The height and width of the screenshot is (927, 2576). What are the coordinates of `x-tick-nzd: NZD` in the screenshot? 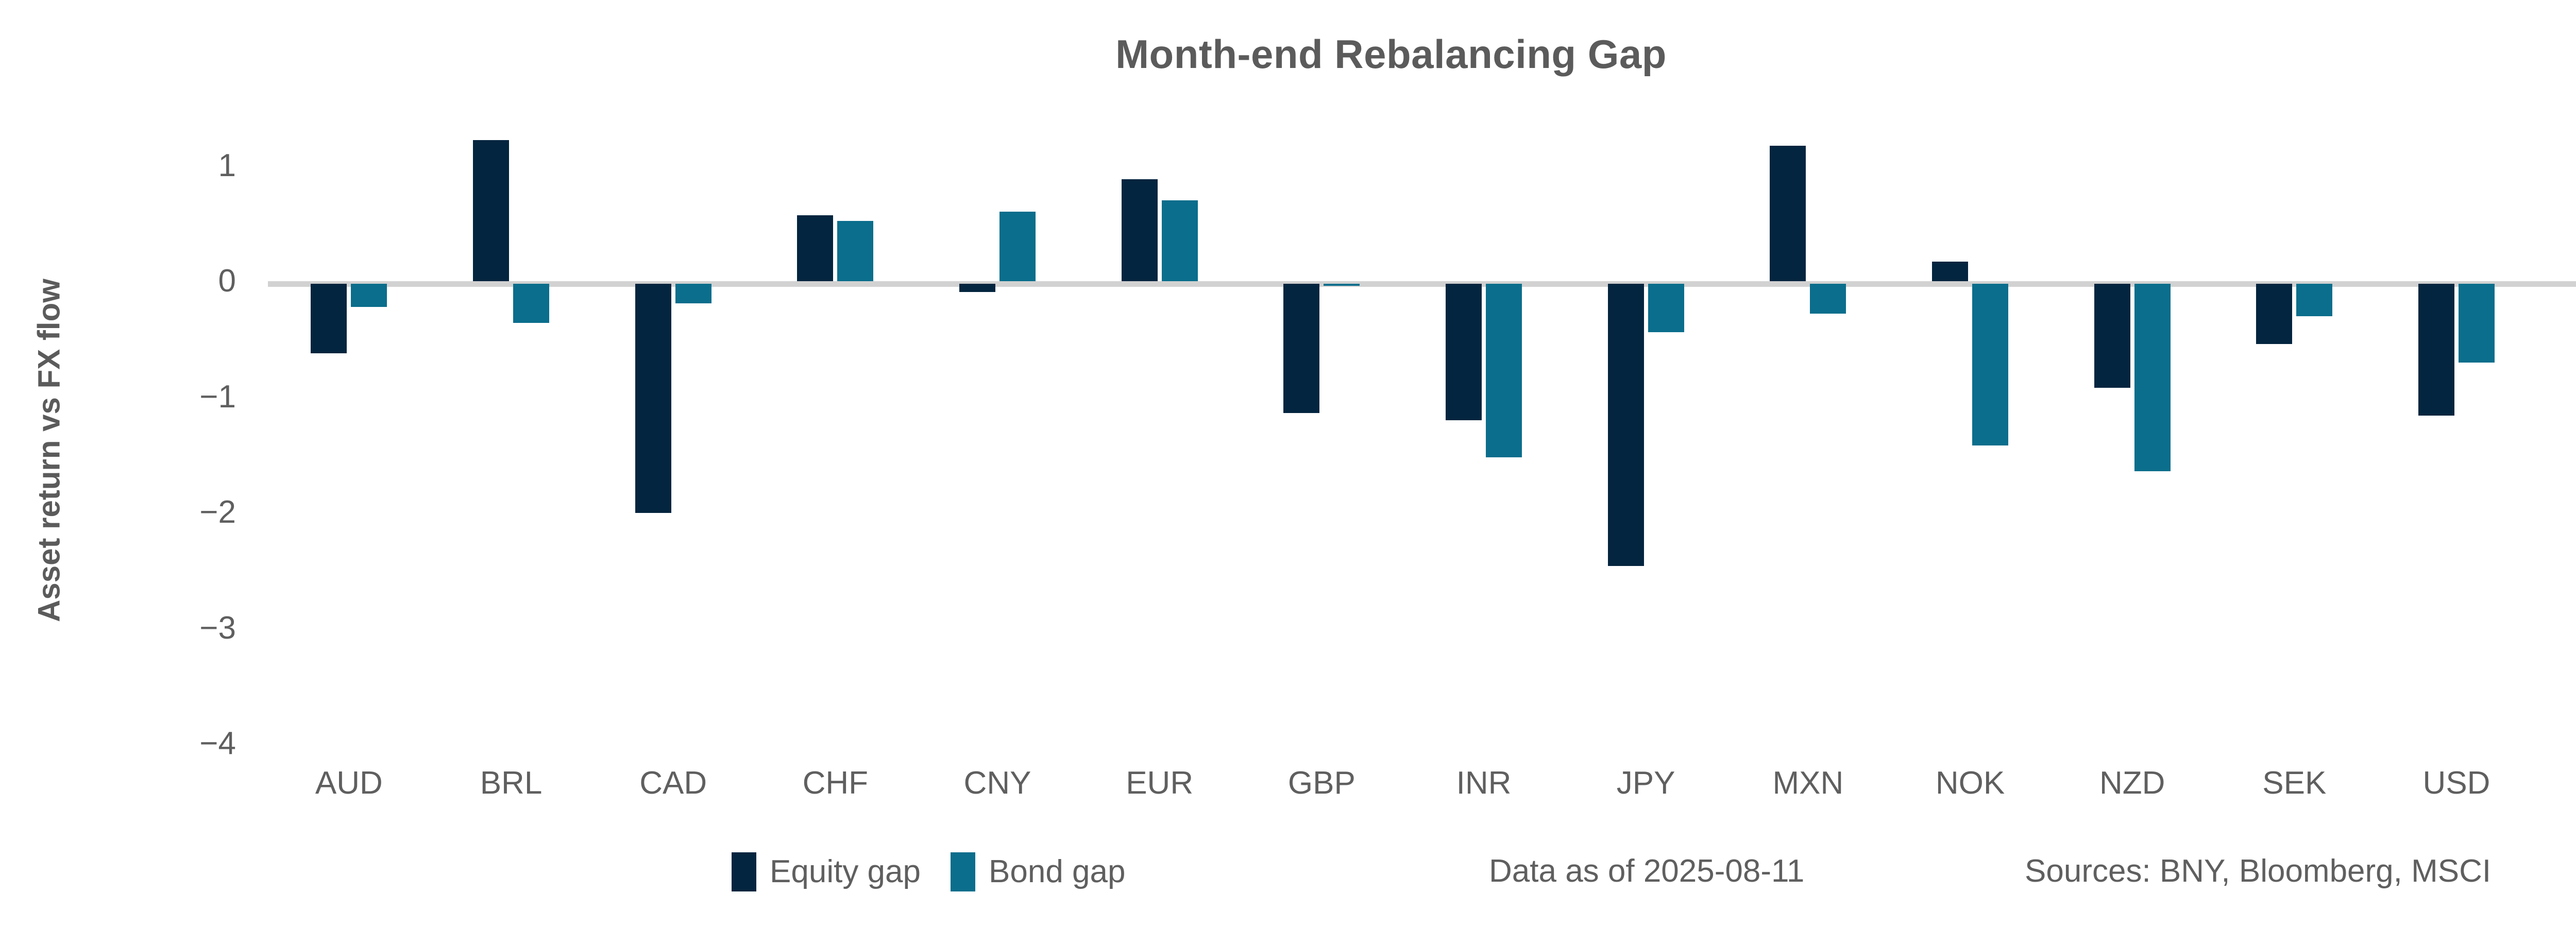 It's located at (2132, 783).